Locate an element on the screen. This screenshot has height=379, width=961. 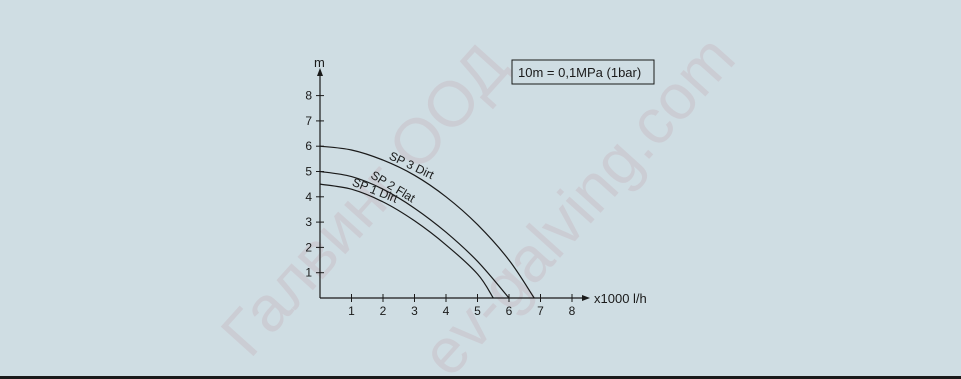
y-axis-label: m is located at coordinates (319, 62).